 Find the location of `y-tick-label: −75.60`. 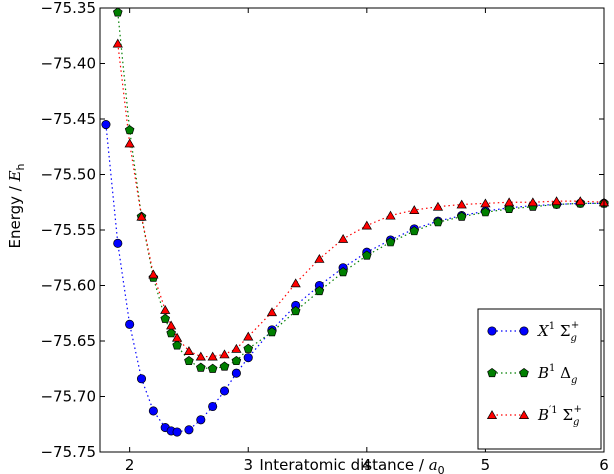

y-tick-label: −75.60 is located at coordinates (68, 286).